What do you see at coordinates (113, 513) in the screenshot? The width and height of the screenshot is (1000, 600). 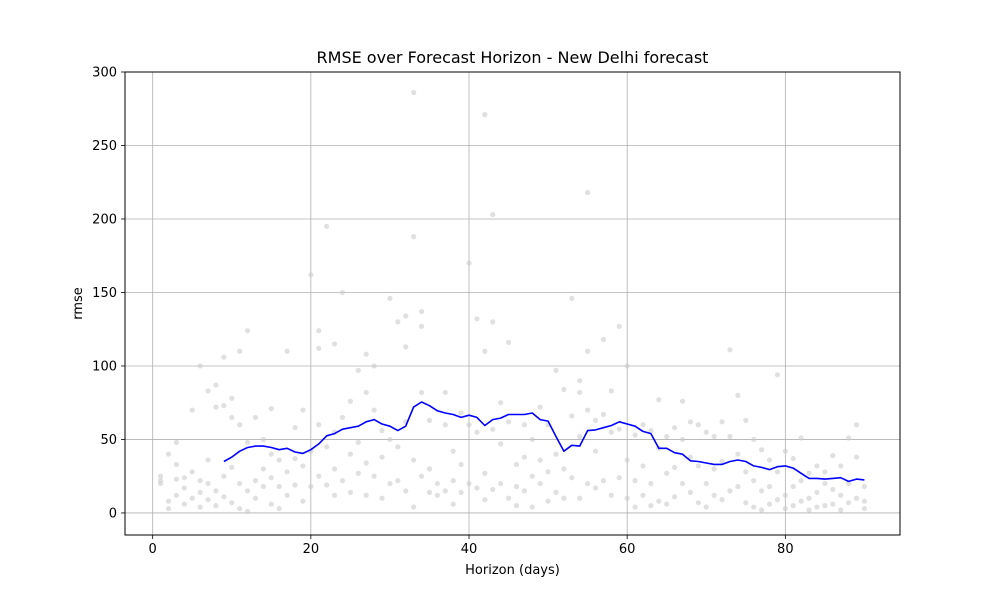 I see `y-tick-label: 0` at bounding box center [113, 513].